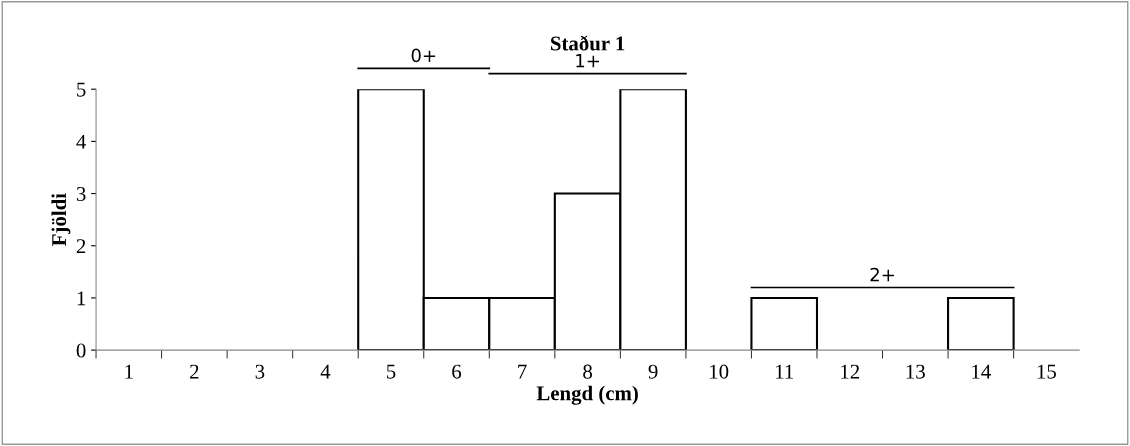  What do you see at coordinates (588, 371) in the screenshot?
I see `x-tick-label: 8` at bounding box center [588, 371].